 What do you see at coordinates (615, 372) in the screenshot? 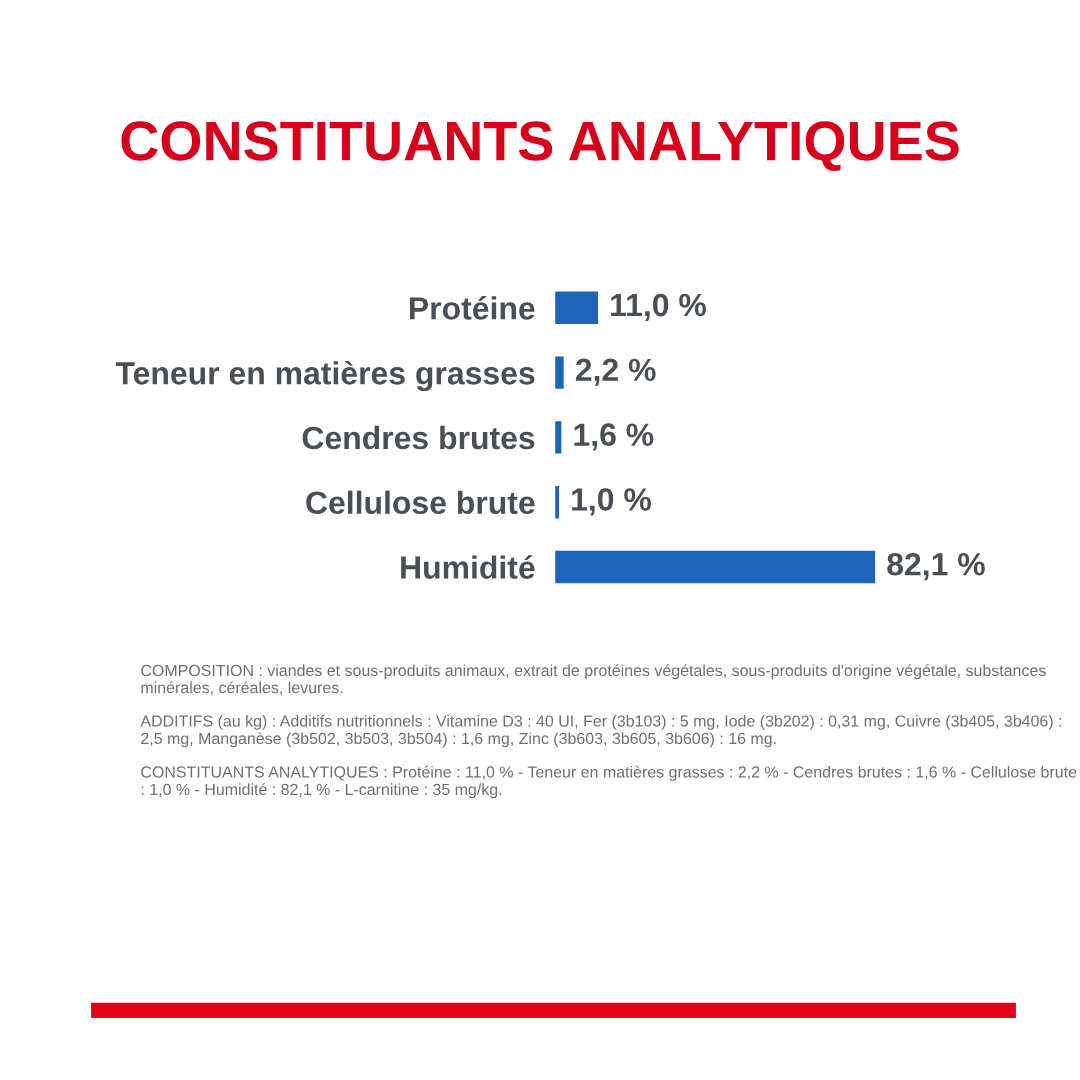
I see `data-label: 2,2 %` at bounding box center [615, 372].